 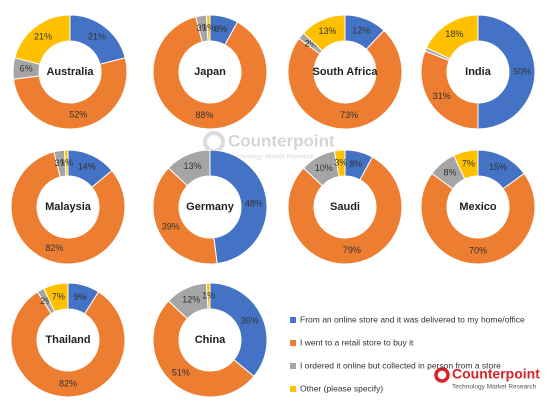 I want to click on value-label: 48%, so click(x=254, y=204).